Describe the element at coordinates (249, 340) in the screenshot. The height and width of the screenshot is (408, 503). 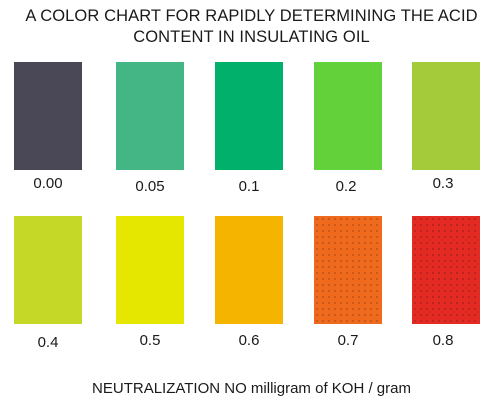
I see `swatch-label-0-6: 0.6` at that location.